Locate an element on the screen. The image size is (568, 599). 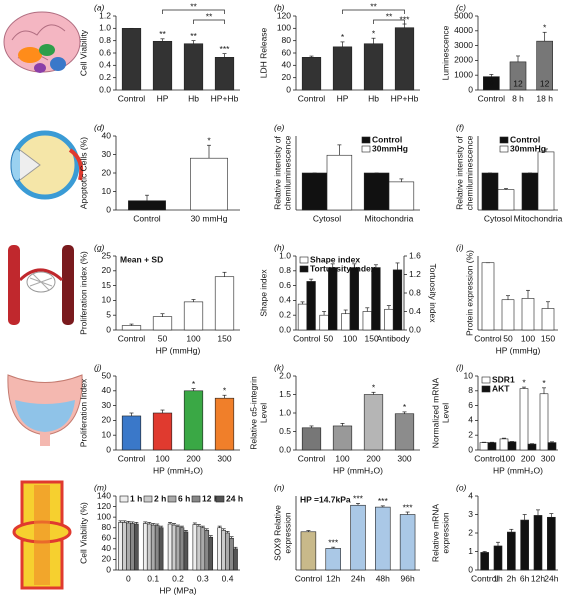
legend-label: 30mmHg is located at coordinates (528, 148).